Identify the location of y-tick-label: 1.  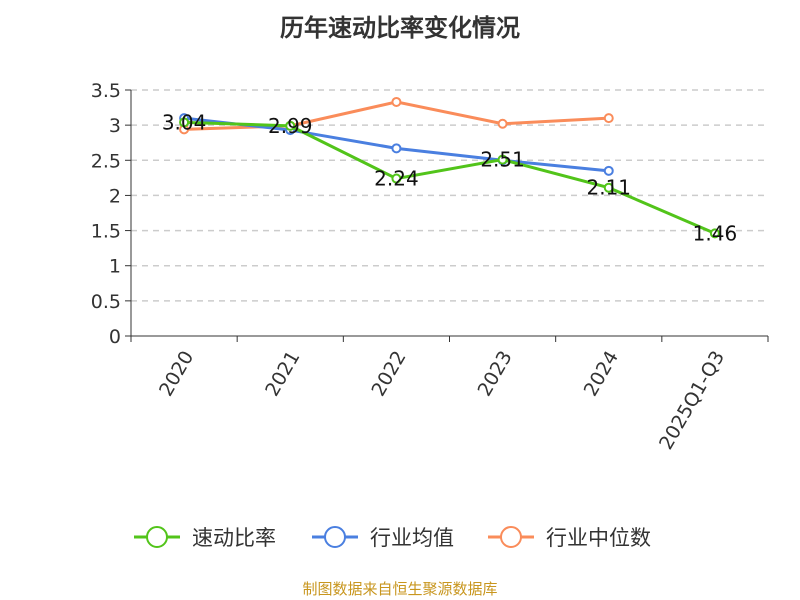
(115, 267).